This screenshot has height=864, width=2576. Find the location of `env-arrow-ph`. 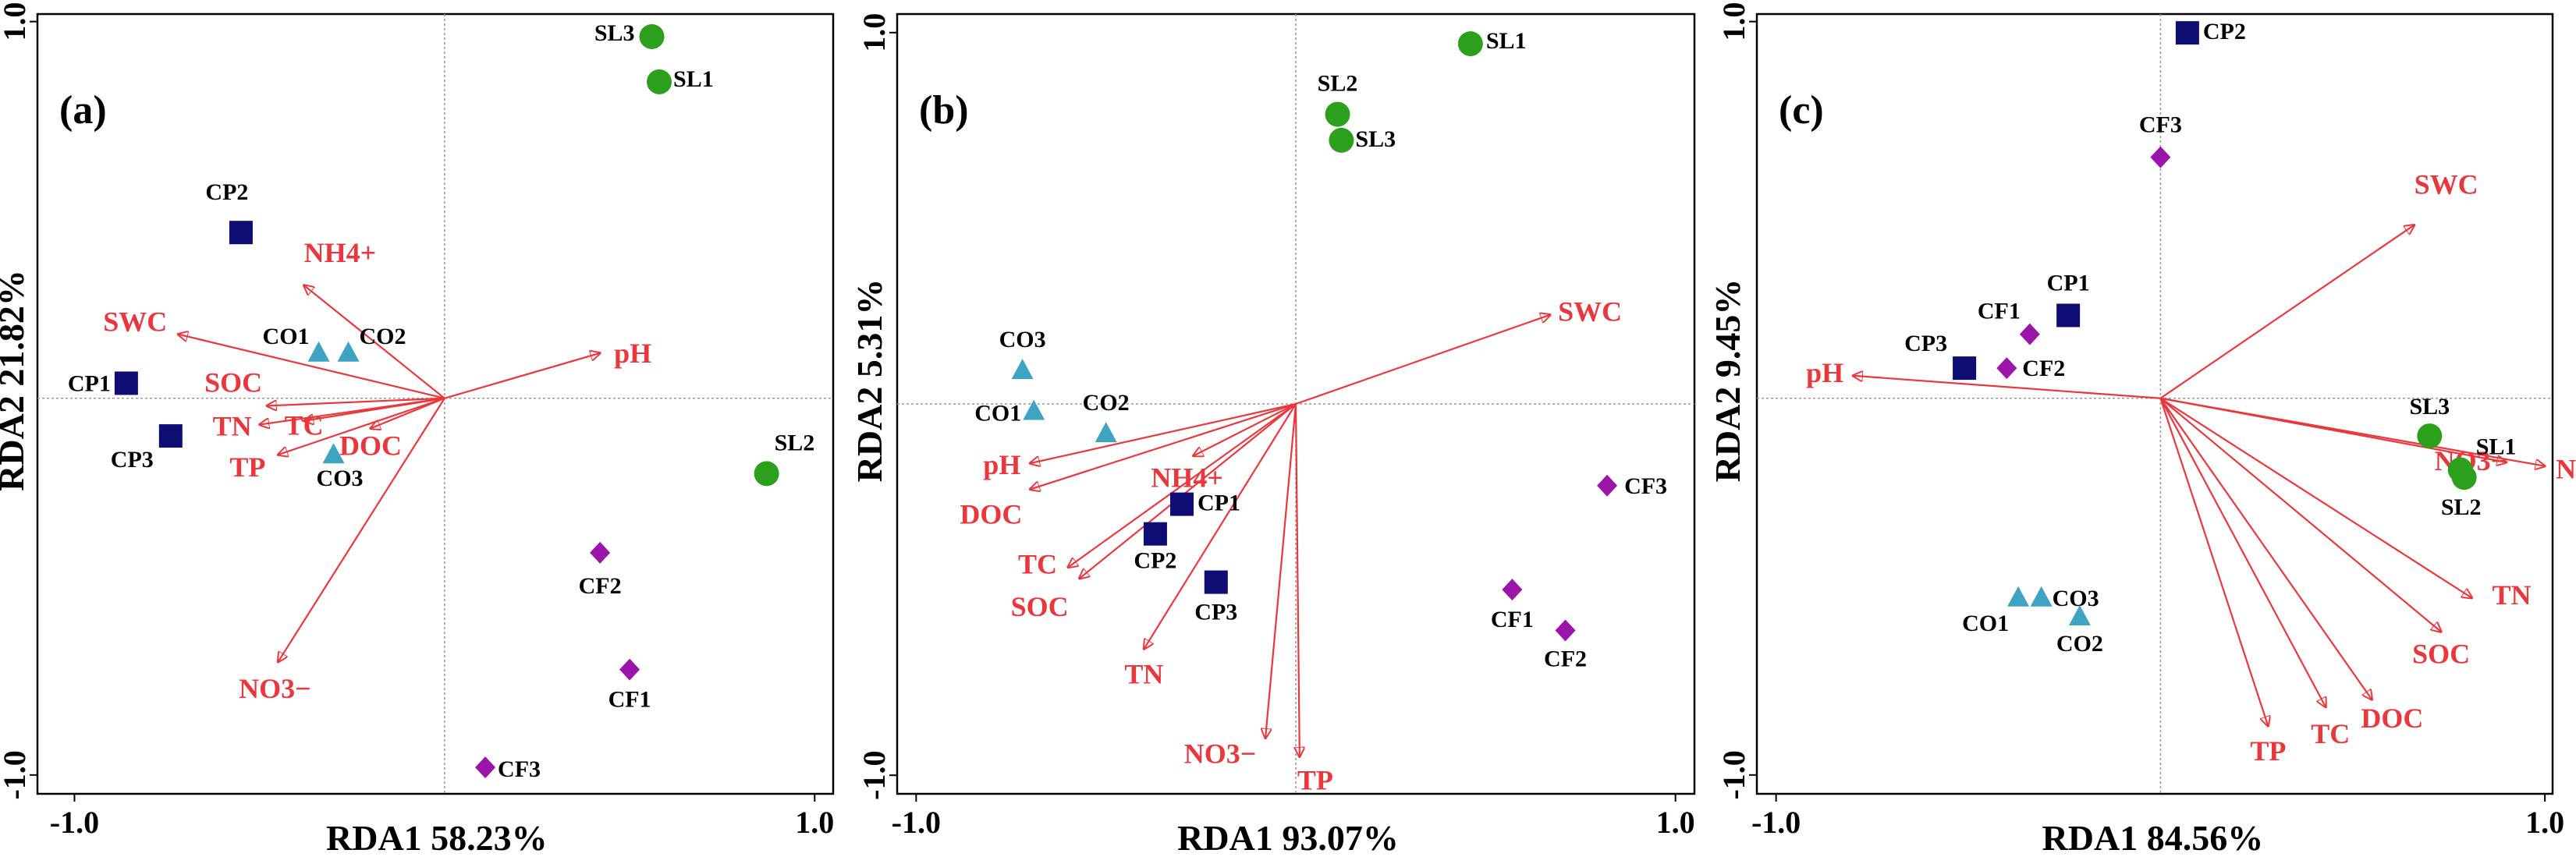

env-arrow-ph is located at coordinates (2007, 387).